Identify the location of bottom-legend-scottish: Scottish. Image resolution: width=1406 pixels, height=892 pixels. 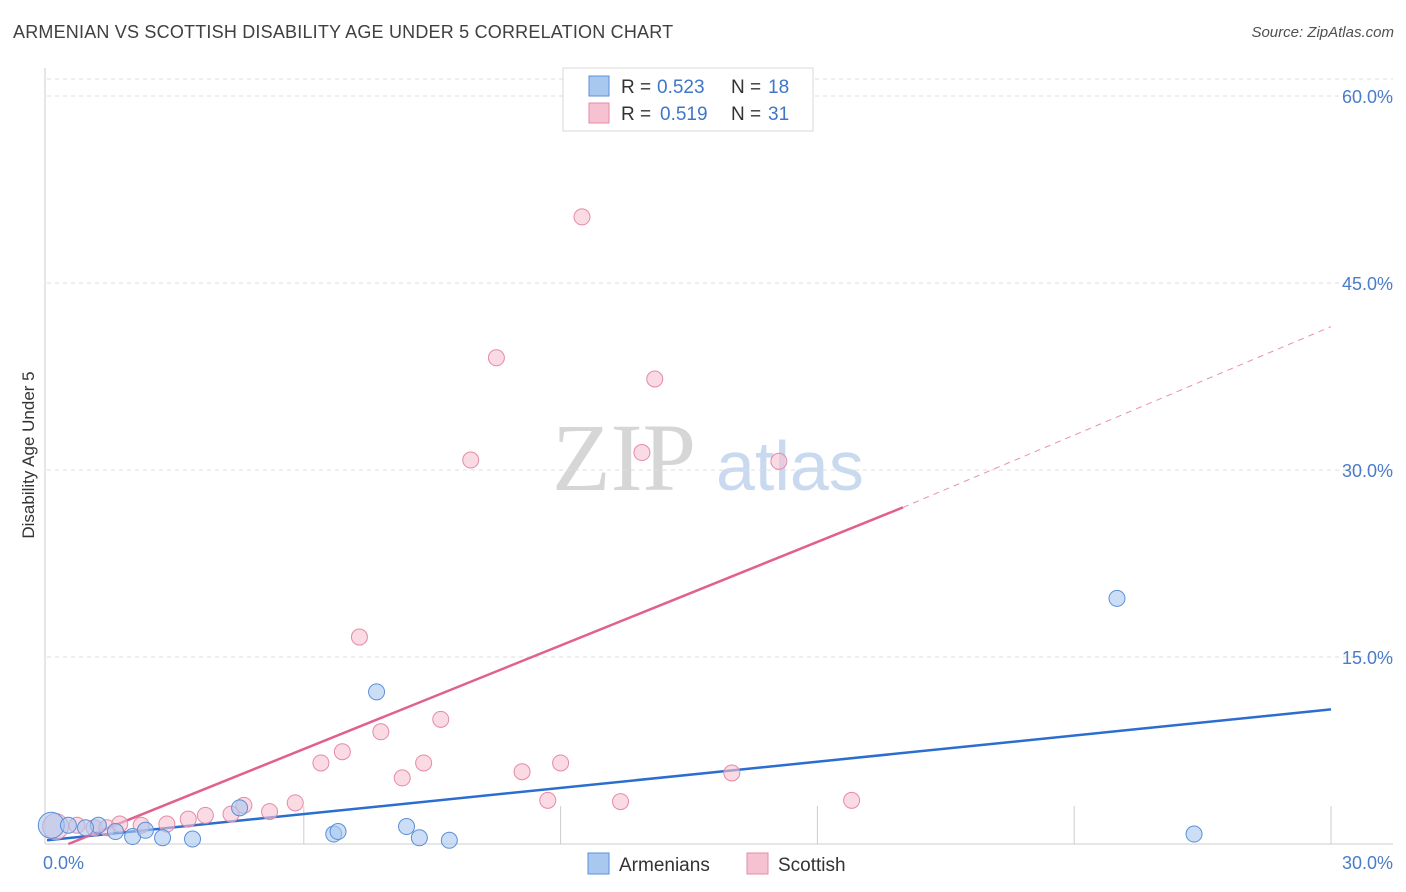
(812, 865).